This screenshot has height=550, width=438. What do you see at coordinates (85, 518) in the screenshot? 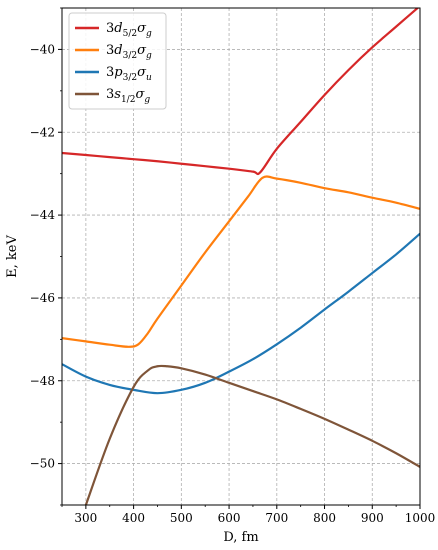
I see `x-tick-label: 300` at bounding box center [85, 518].